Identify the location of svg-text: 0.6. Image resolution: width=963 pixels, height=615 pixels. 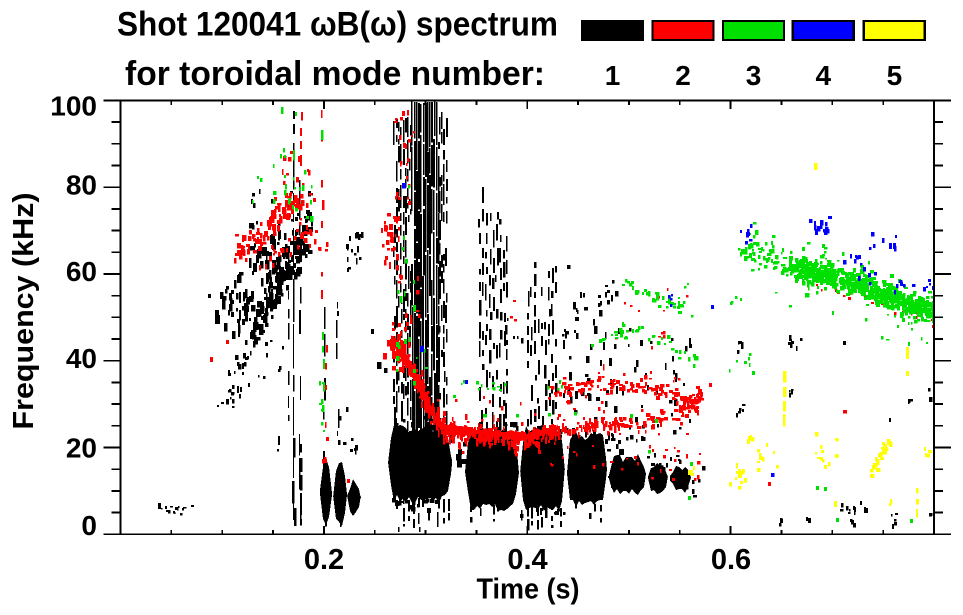
(731, 560).